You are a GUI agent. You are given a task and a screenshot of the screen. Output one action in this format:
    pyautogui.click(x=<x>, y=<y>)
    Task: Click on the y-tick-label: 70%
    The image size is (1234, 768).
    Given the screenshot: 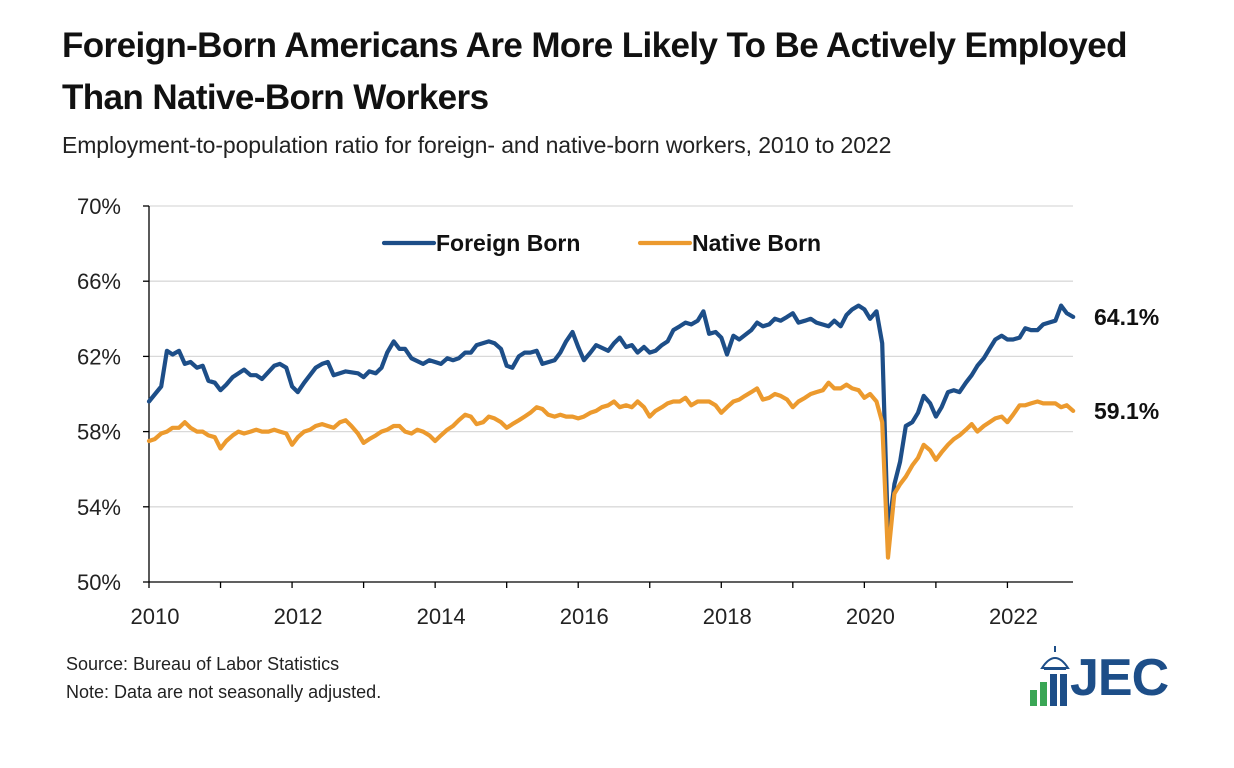 What is the action you would take?
    pyautogui.click(x=99, y=206)
    